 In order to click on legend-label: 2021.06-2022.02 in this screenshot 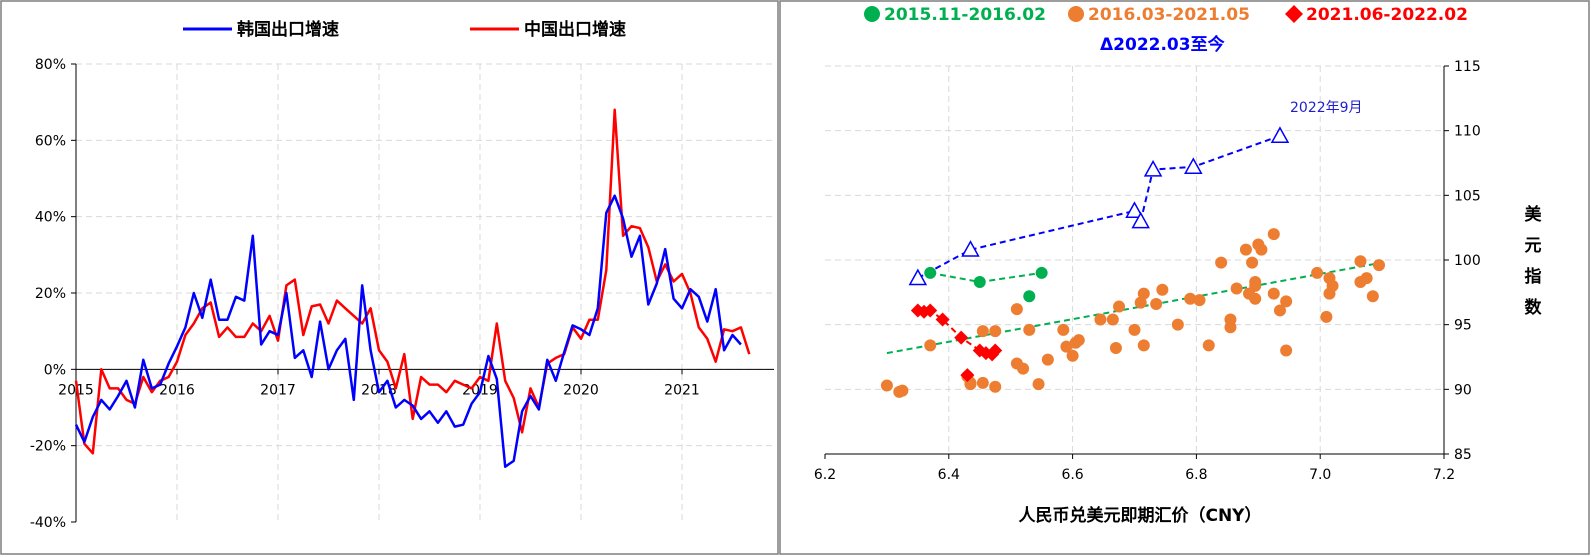, I will do `click(1387, 15)`.